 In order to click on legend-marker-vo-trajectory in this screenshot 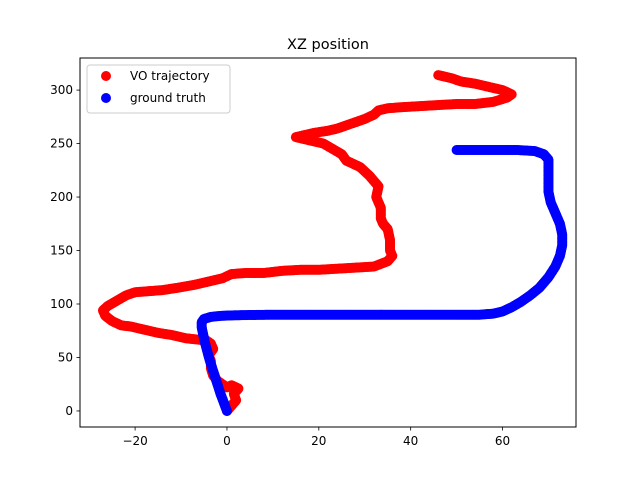, I will do `click(106, 76)`.